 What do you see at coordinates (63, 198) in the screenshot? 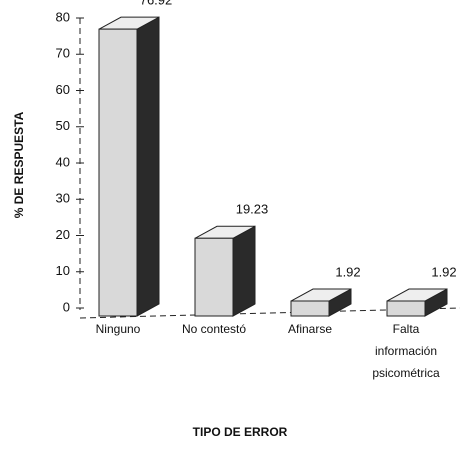
I see `y-tick-label: 30` at bounding box center [63, 198].